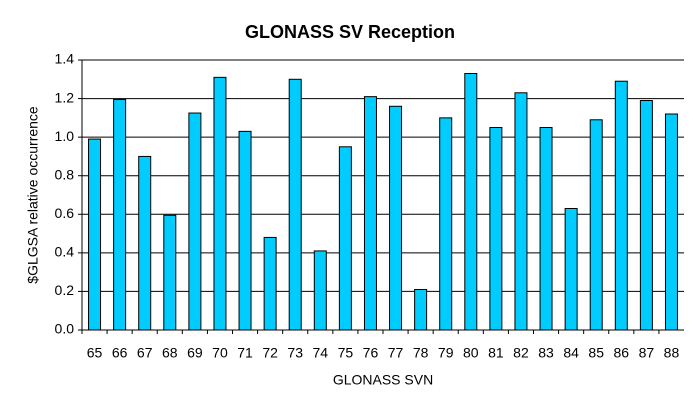 Image resolution: width=700 pixels, height=400 pixels. What do you see at coordinates (65, 136) in the screenshot?
I see `y-tick-label: 1.0` at bounding box center [65, 136].